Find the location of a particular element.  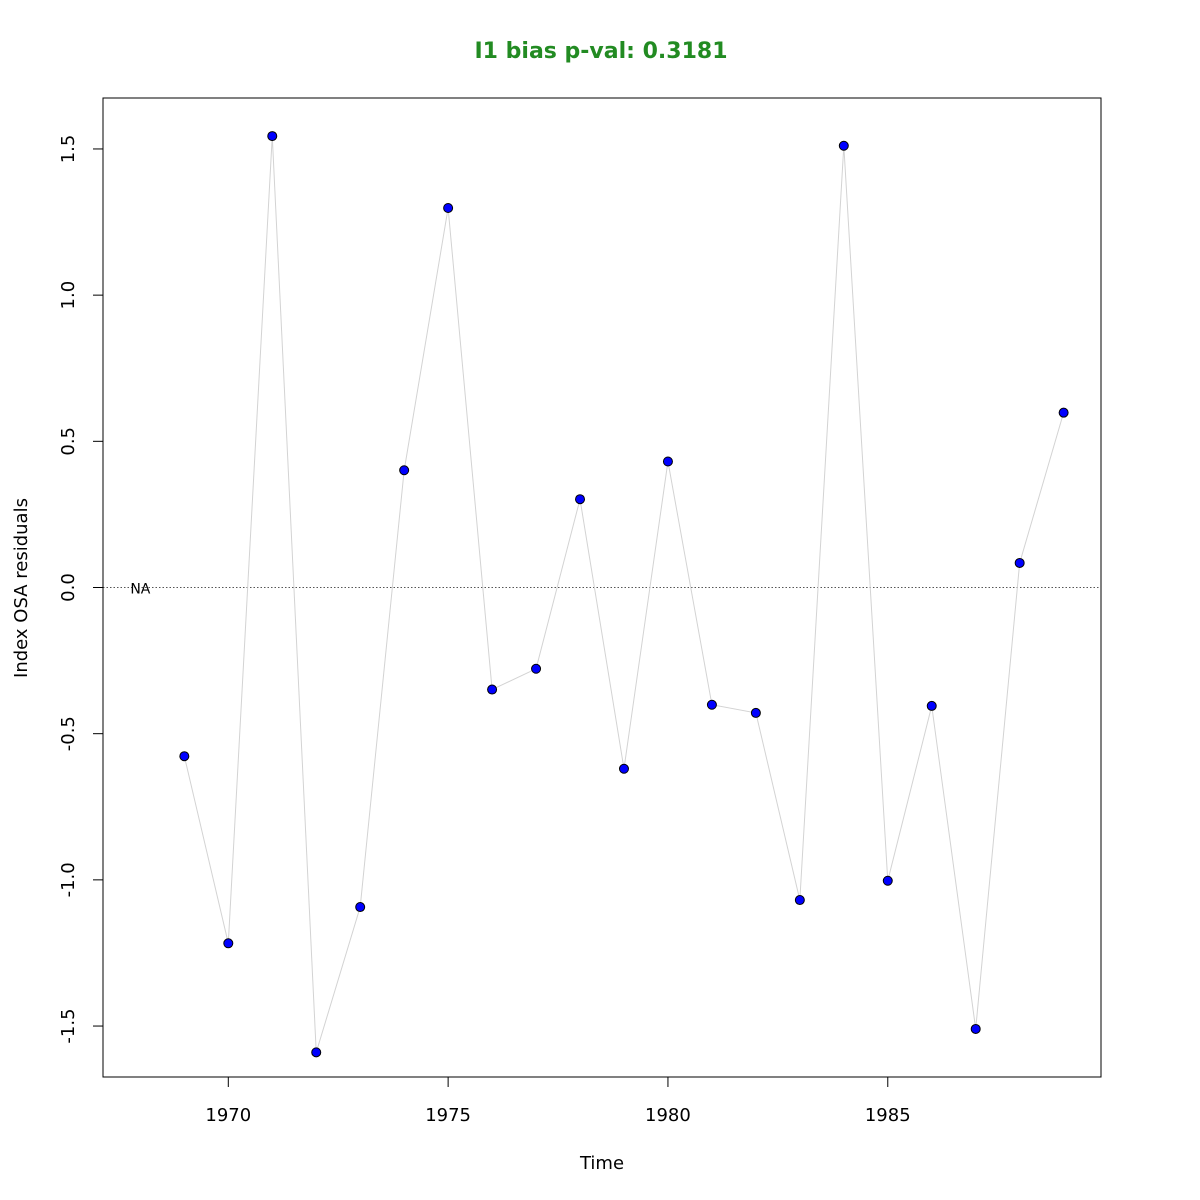

y-tick-label: 1.5 is located at coordinates (68, 149).